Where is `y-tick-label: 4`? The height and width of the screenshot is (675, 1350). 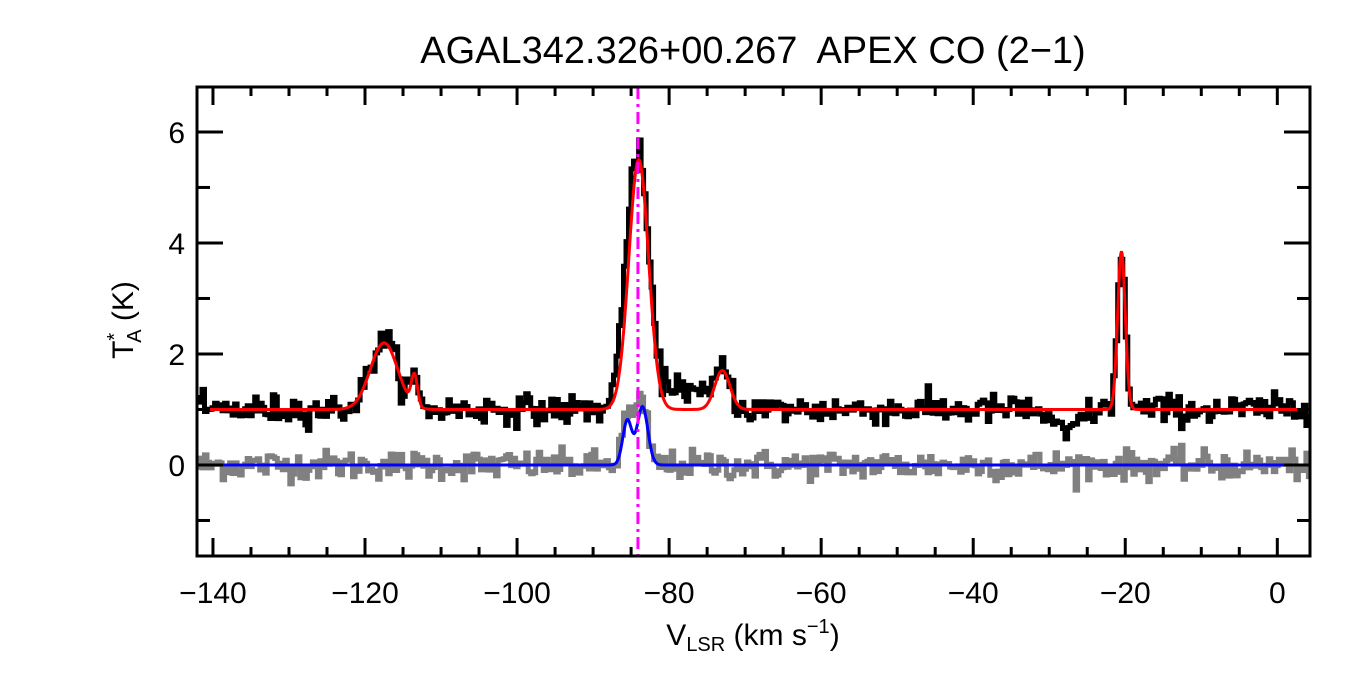 y-tick-label: 4 is located at coordinates (176, 244).